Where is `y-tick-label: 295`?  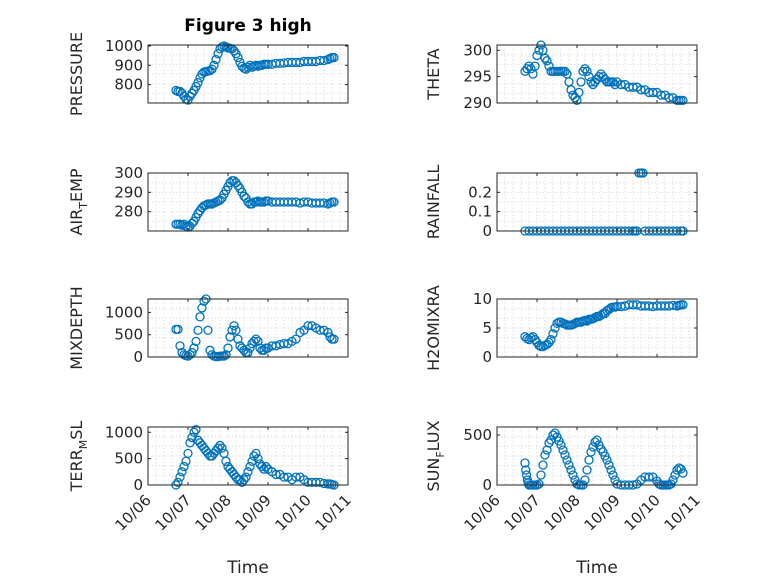 y-tick-label: 295 is located at coordinates (477, 77).